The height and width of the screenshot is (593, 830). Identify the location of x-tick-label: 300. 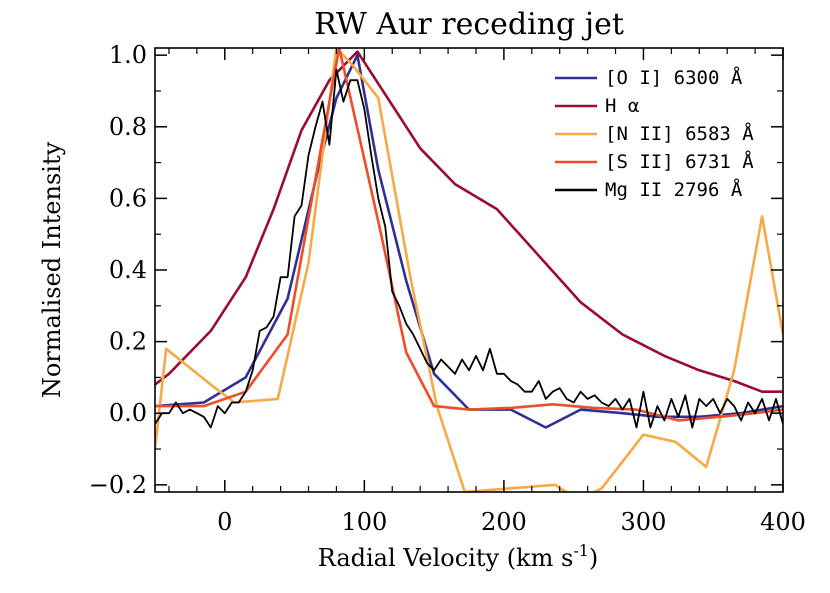
(644, 522).